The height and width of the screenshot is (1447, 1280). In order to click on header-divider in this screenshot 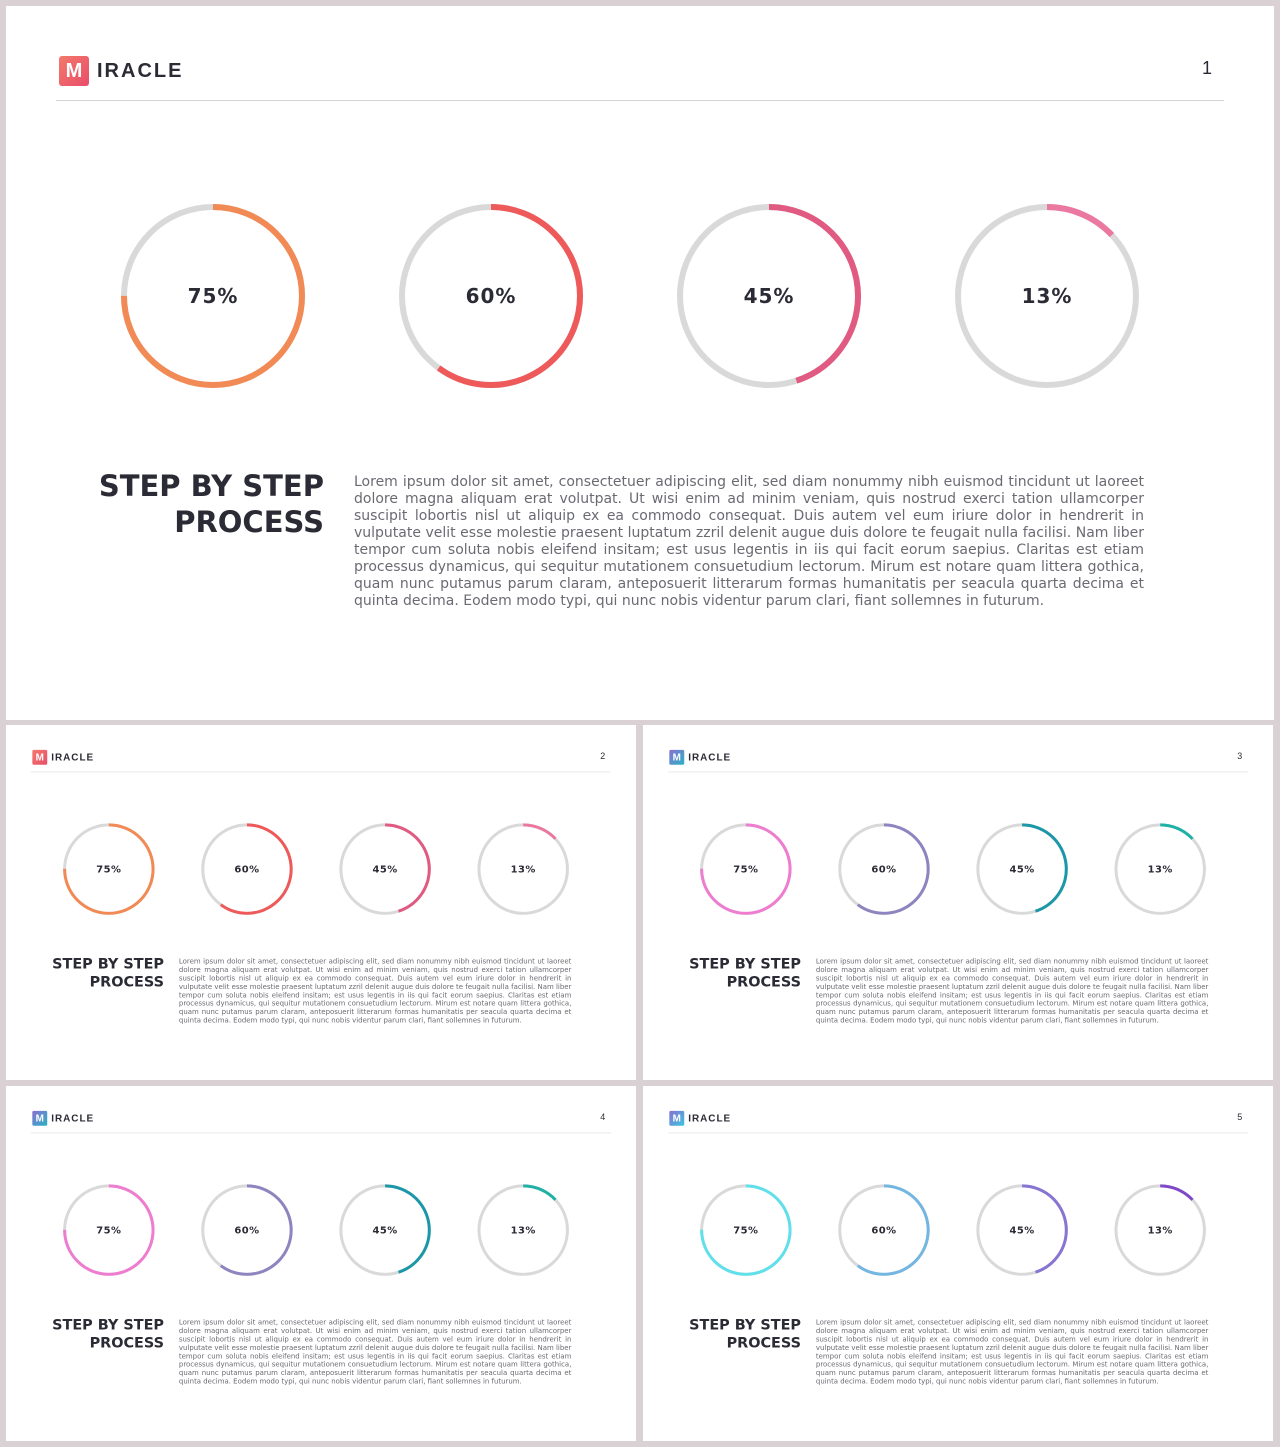, I will do `click(640, 100)`.